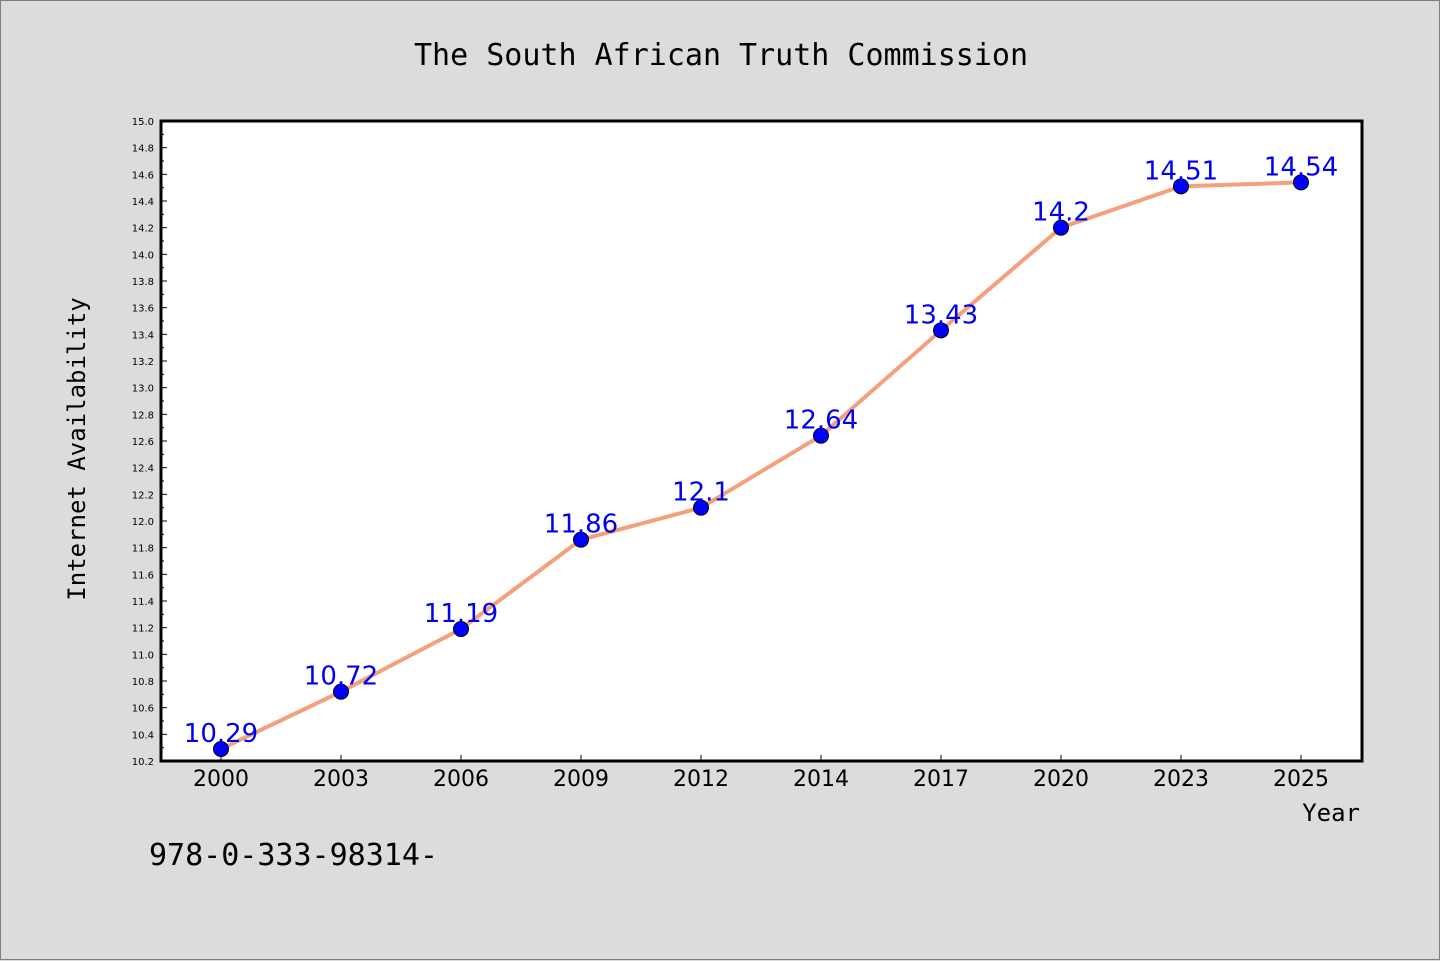  Describe the element at coordinates (77, 448) in the screenshot. I see `y-axis-label: Internet Availability` at that location.